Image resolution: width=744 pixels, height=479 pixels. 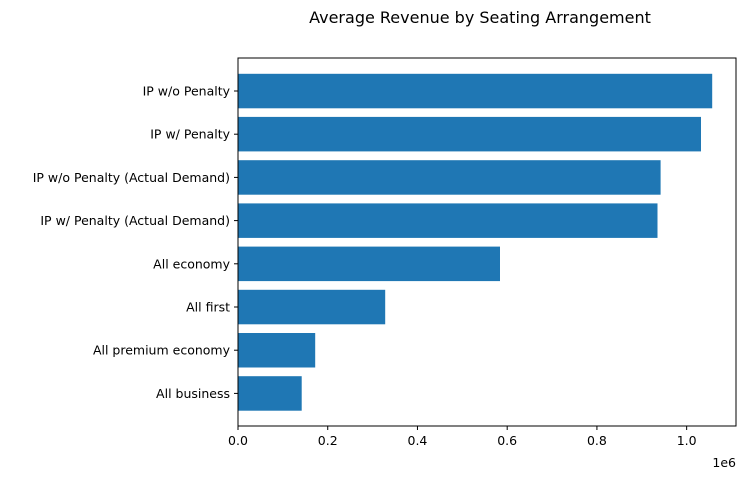 I want to click on x-tick-label: 0.8, so click(x=597, y=440).